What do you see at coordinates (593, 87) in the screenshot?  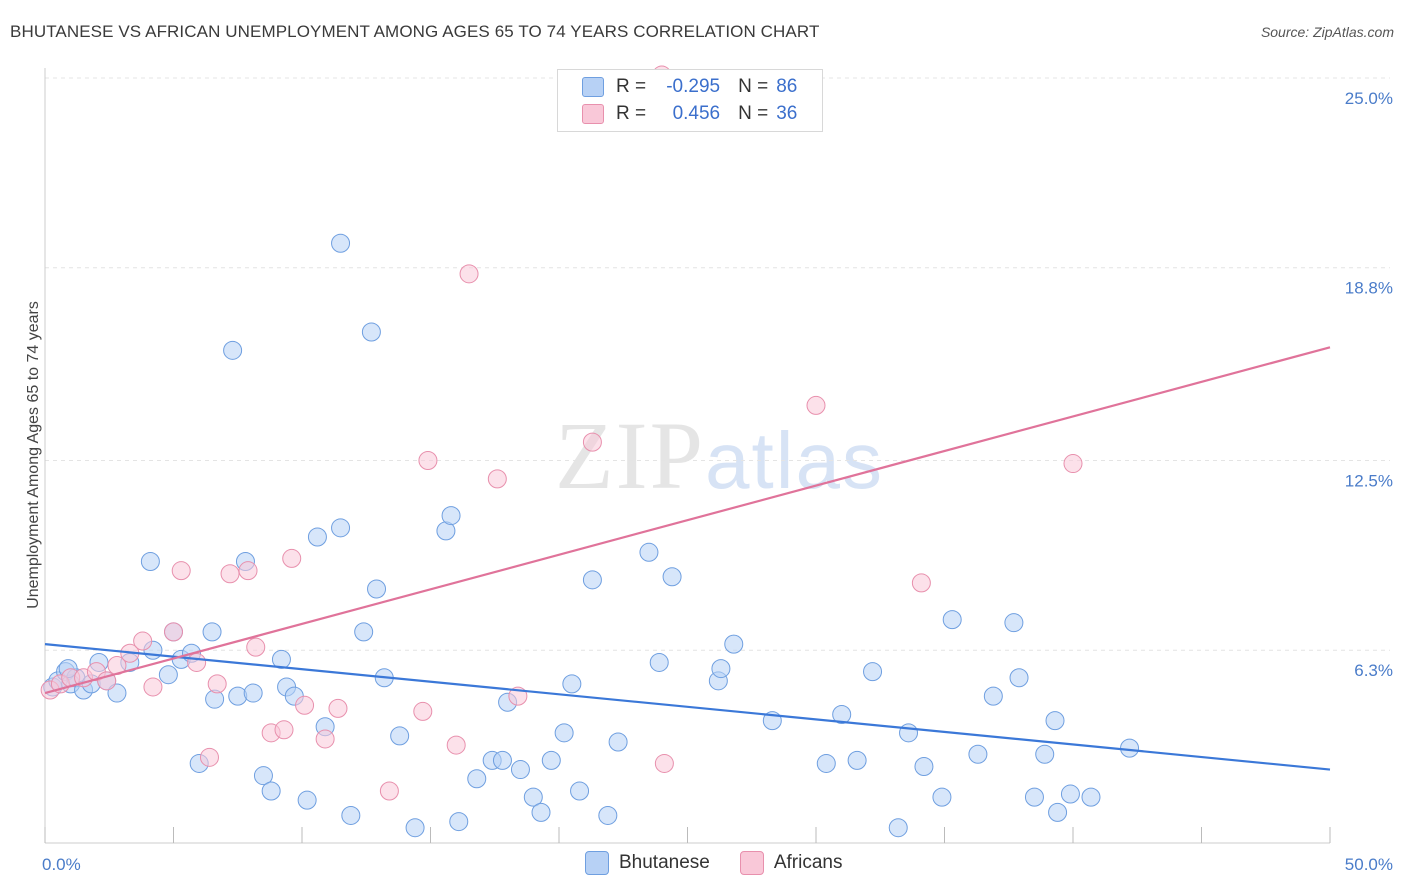 I see `legend-swatch-blue` at bounding box center [593, 87].